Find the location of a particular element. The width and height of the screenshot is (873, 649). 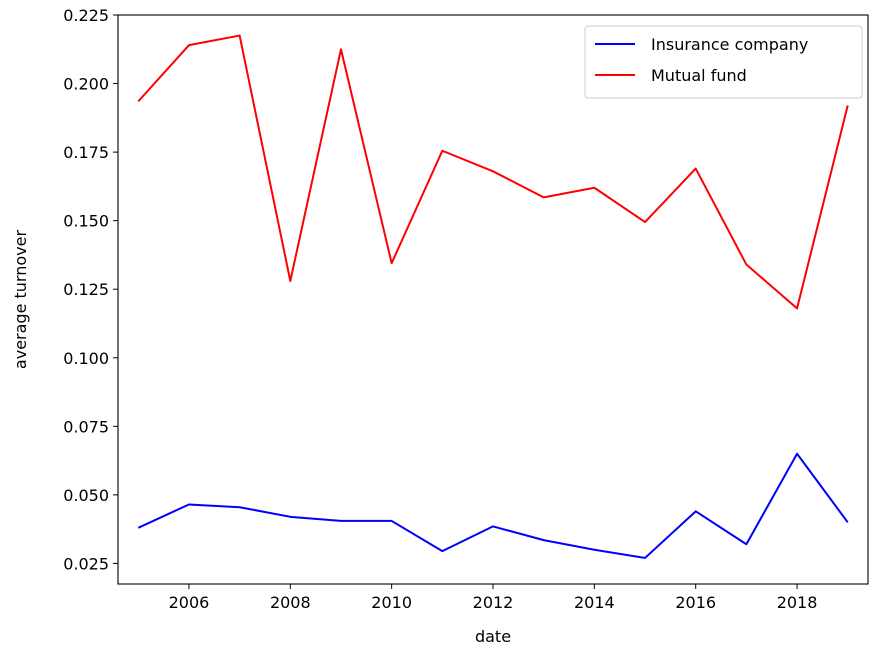

y-tick-label: 0.175 is located at coordinates (86, 152).